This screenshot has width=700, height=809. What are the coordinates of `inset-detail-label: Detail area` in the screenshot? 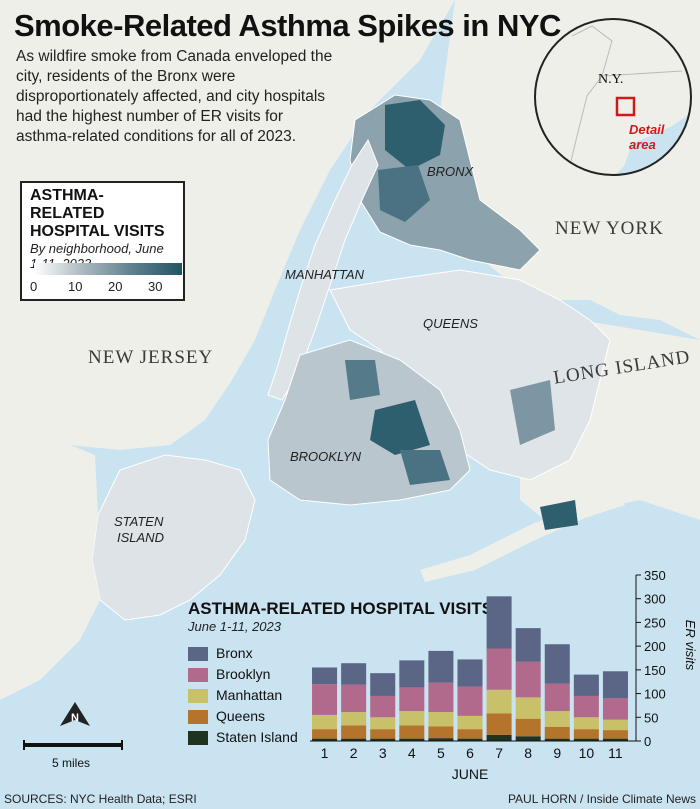 It's located at (646, 137).